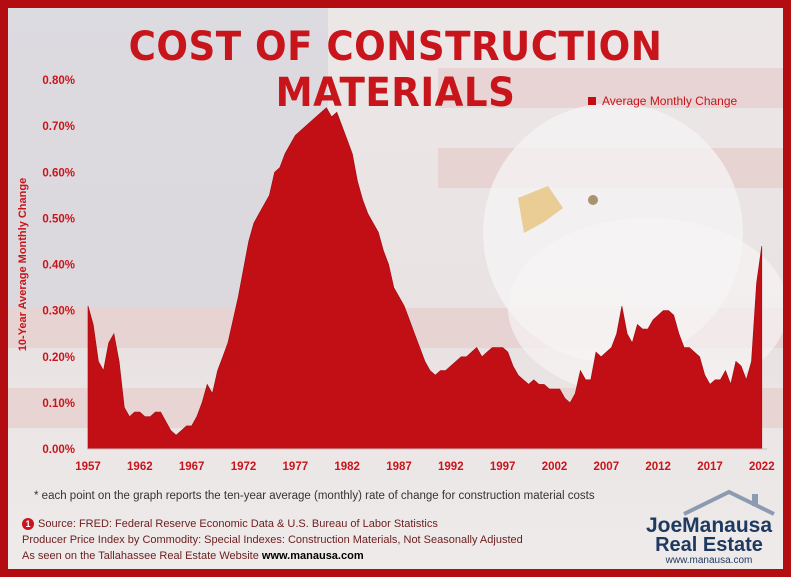 The width and height of the screenshot is (791, 577). I want to click on logo-name: JoeManausa, so click(709, 525).